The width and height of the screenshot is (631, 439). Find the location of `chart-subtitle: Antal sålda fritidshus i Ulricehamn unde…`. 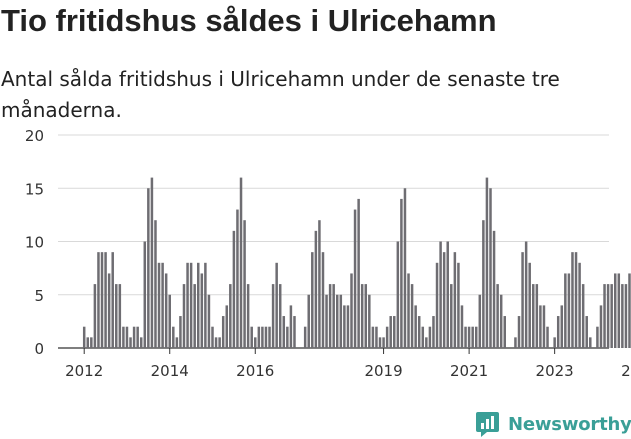

chart-subtitle: Antal sålda fritidshus i Ulricehamn unde… is located at coordinates (280, 94).